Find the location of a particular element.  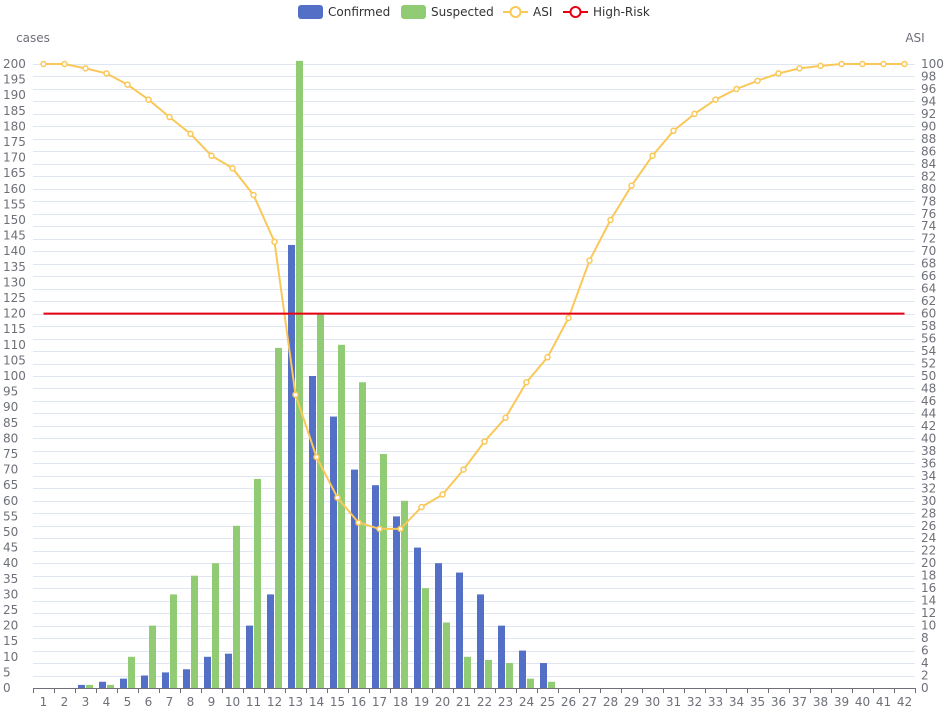

x-tick-label: 30 is located at coordinates (652, 702).